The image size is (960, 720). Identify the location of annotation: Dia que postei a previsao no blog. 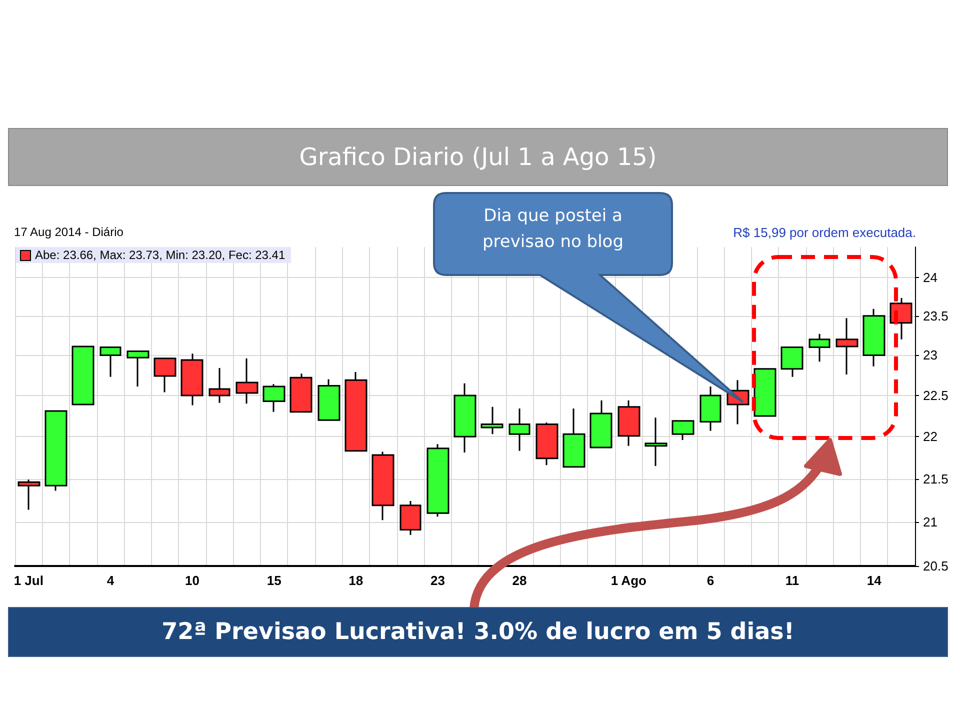
(552, 229).